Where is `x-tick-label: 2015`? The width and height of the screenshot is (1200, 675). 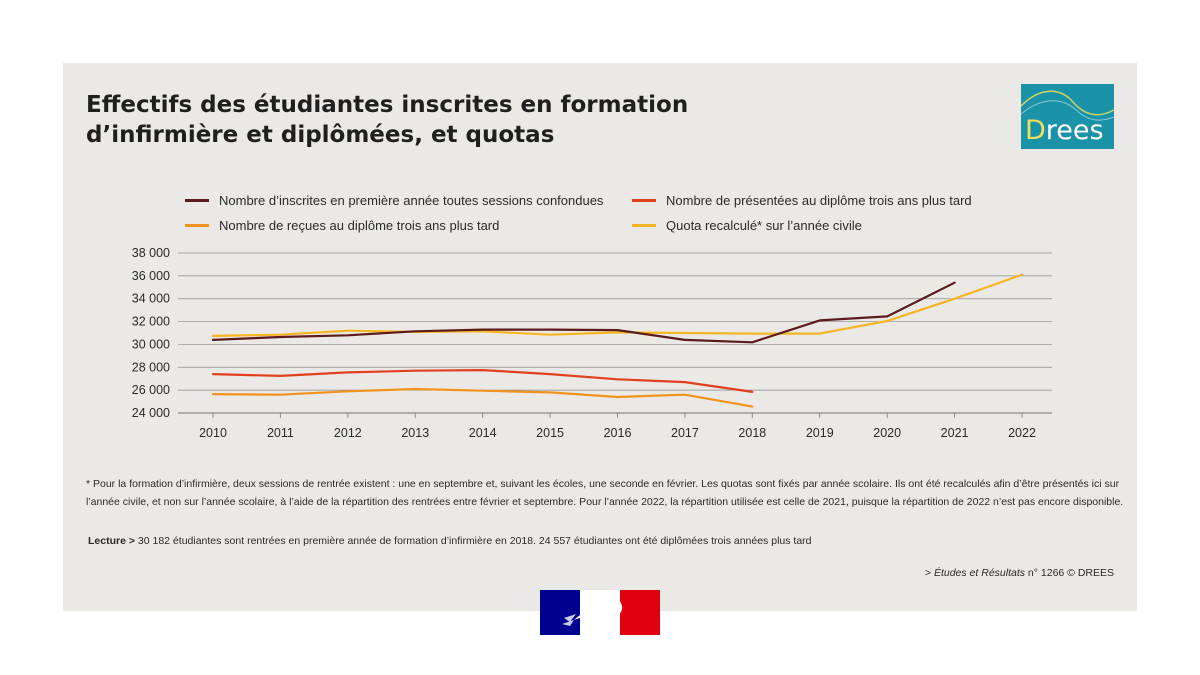 x-tick-label: 2015 is located at coordinates (550, 433).